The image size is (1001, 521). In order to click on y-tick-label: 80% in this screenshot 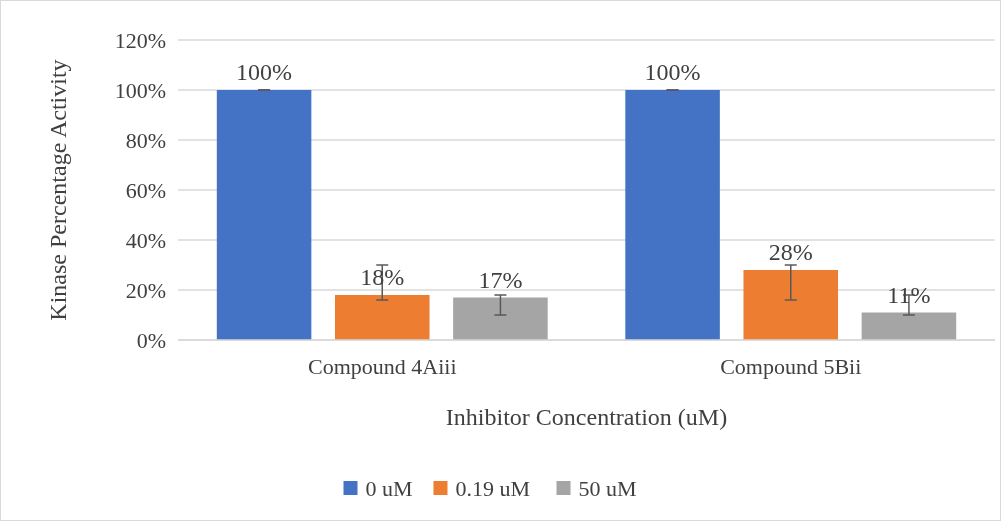, I will do `click(145, 140)`.